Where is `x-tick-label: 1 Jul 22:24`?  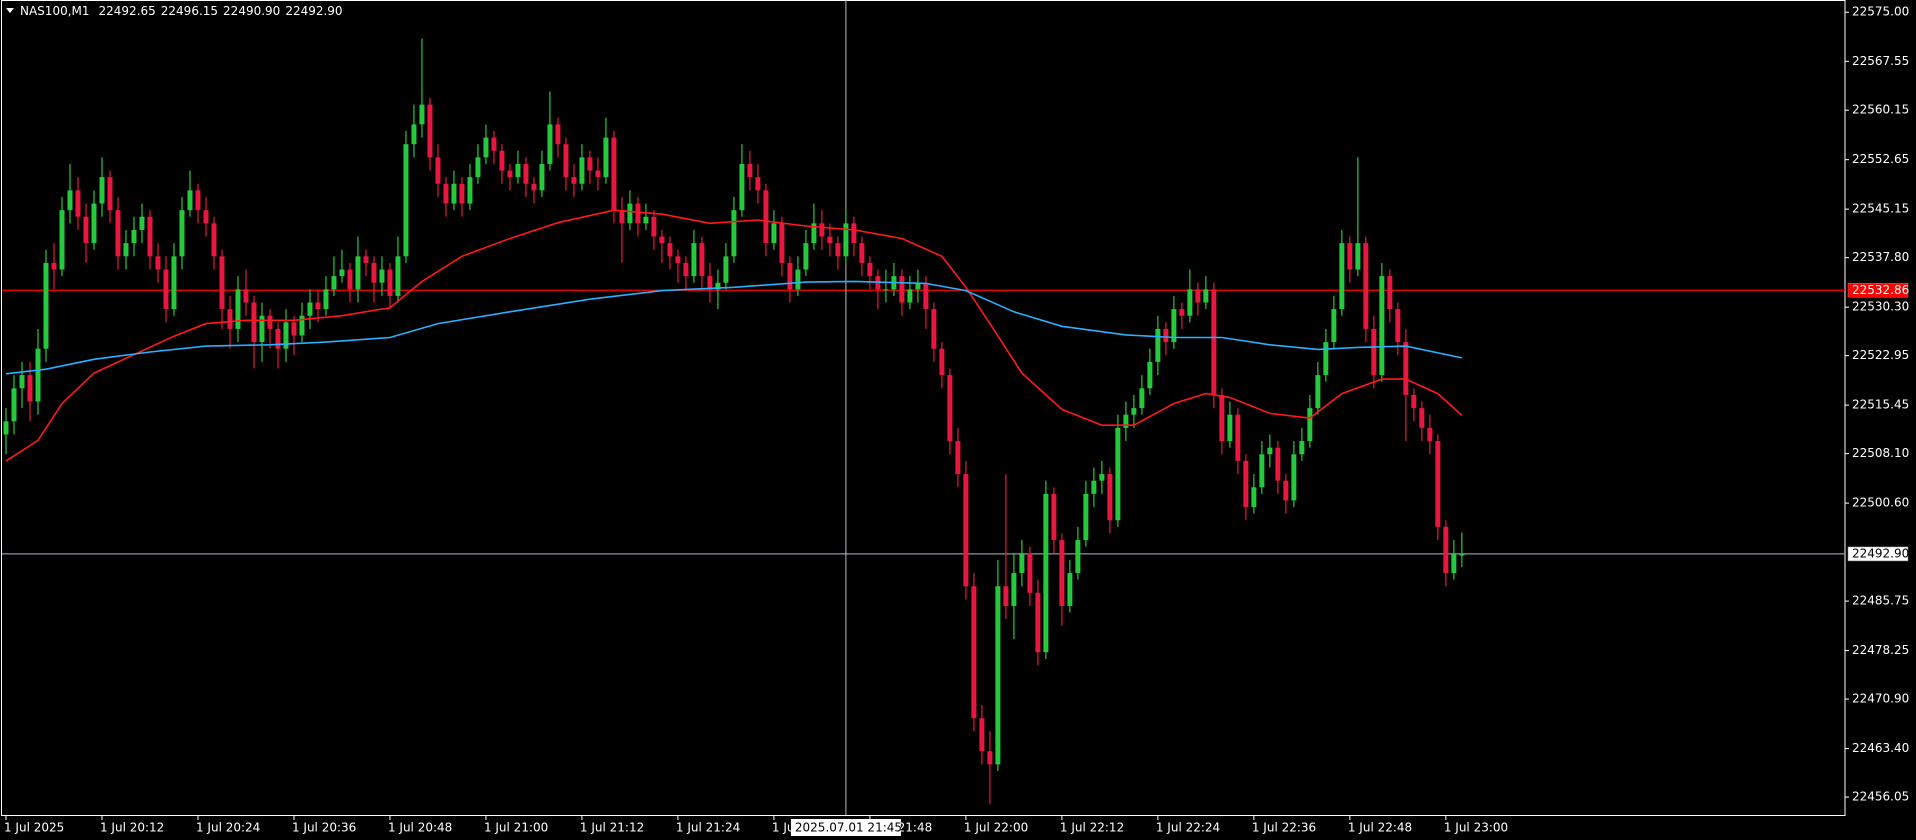
x-tick-label: 1 Jul 22:24 is located at coordinates (1188, 828).